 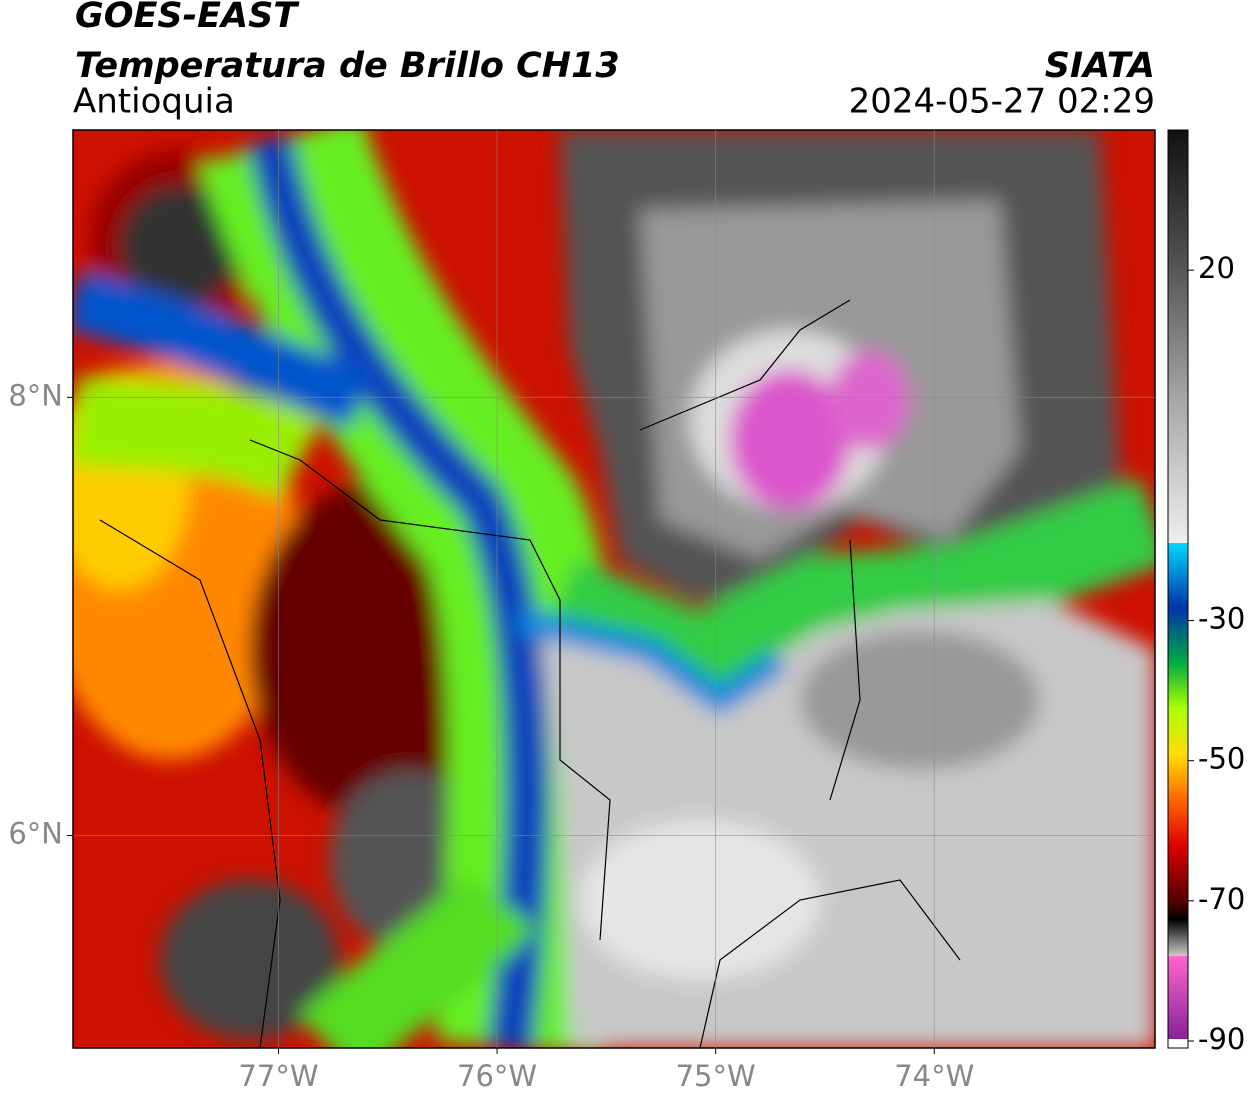 I want to click on region-label: Antioquia, so click(x=154, y=102).